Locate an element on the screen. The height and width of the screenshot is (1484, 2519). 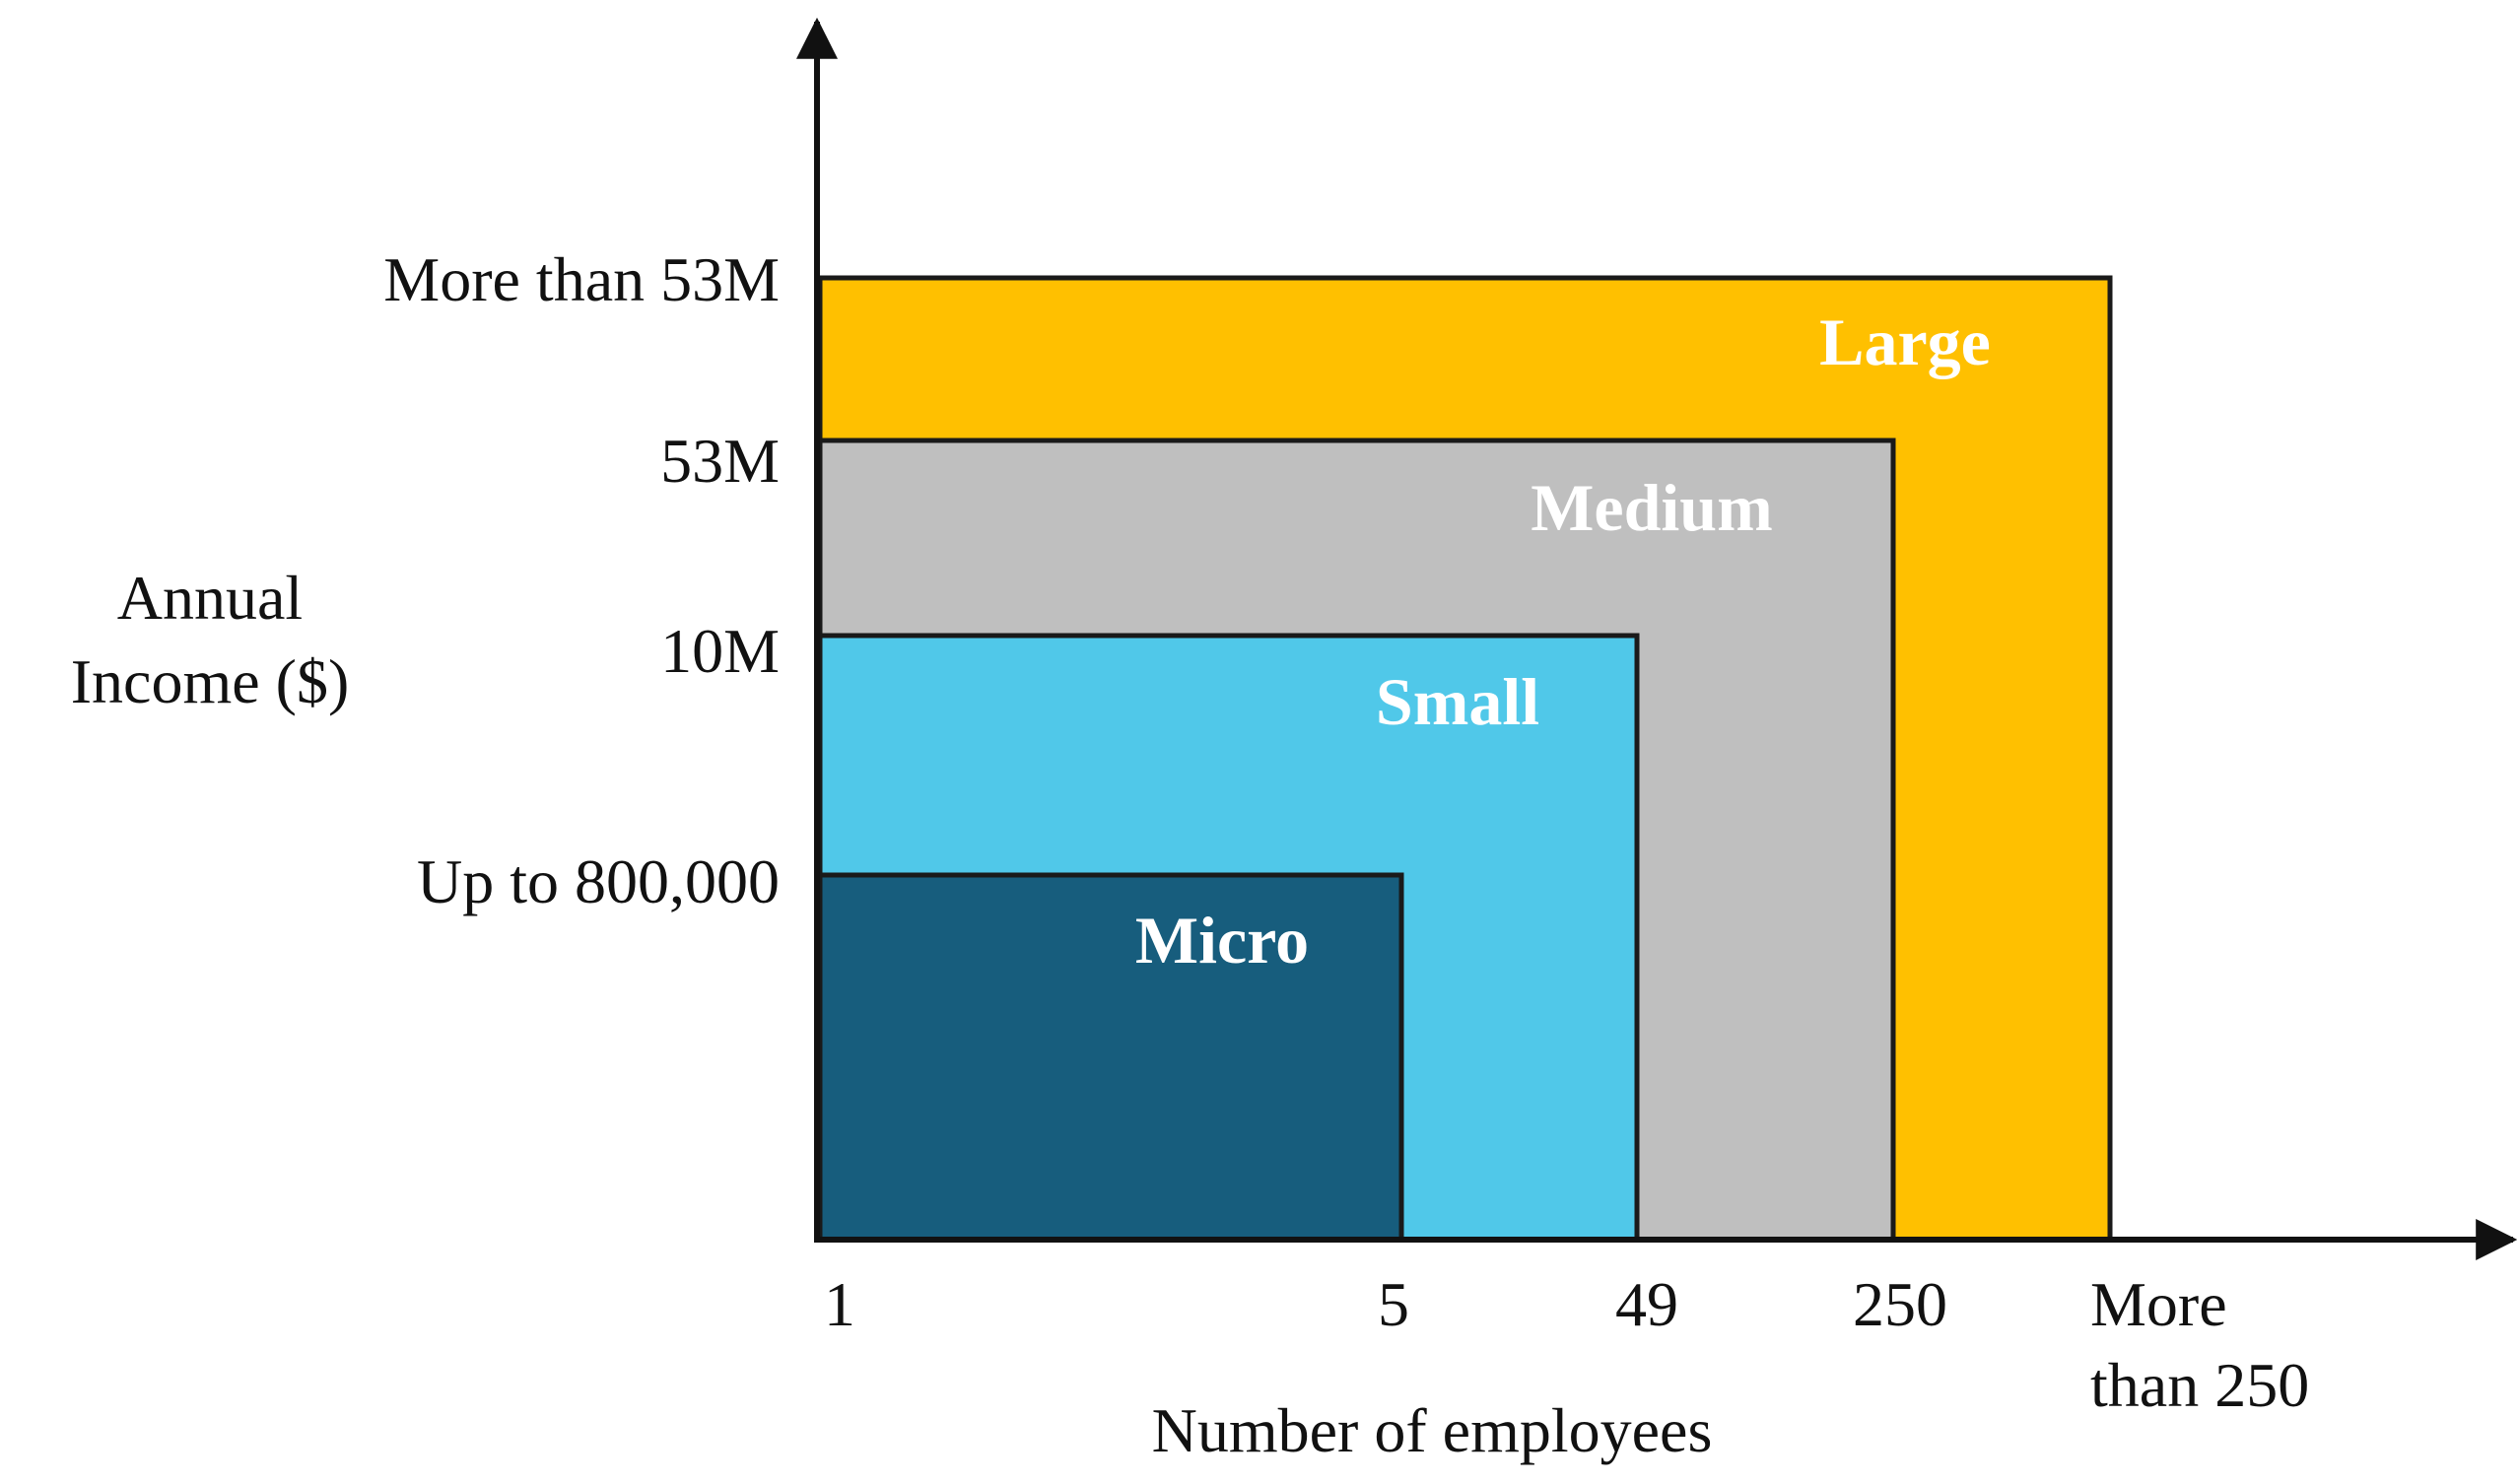
x-level: 250 is located at coordinates (1900, 1304).